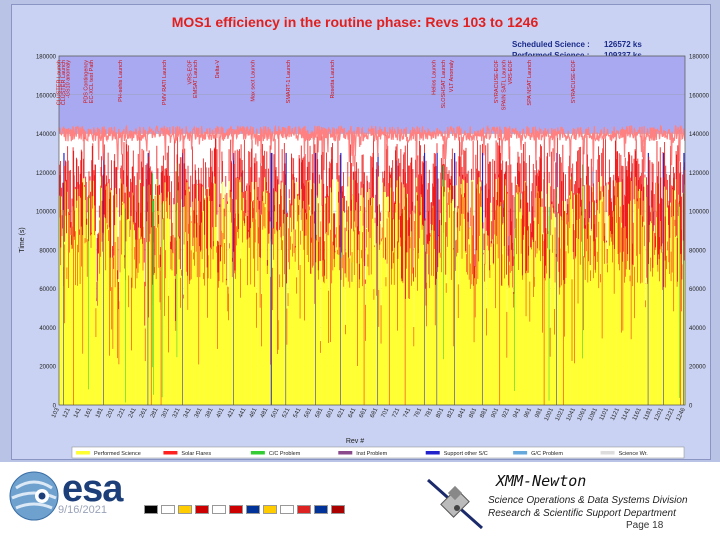  What do you see at coordinates (508, 246) in the screenshot?
I see `bar-inst-problem` at bounding box center [508, 246].